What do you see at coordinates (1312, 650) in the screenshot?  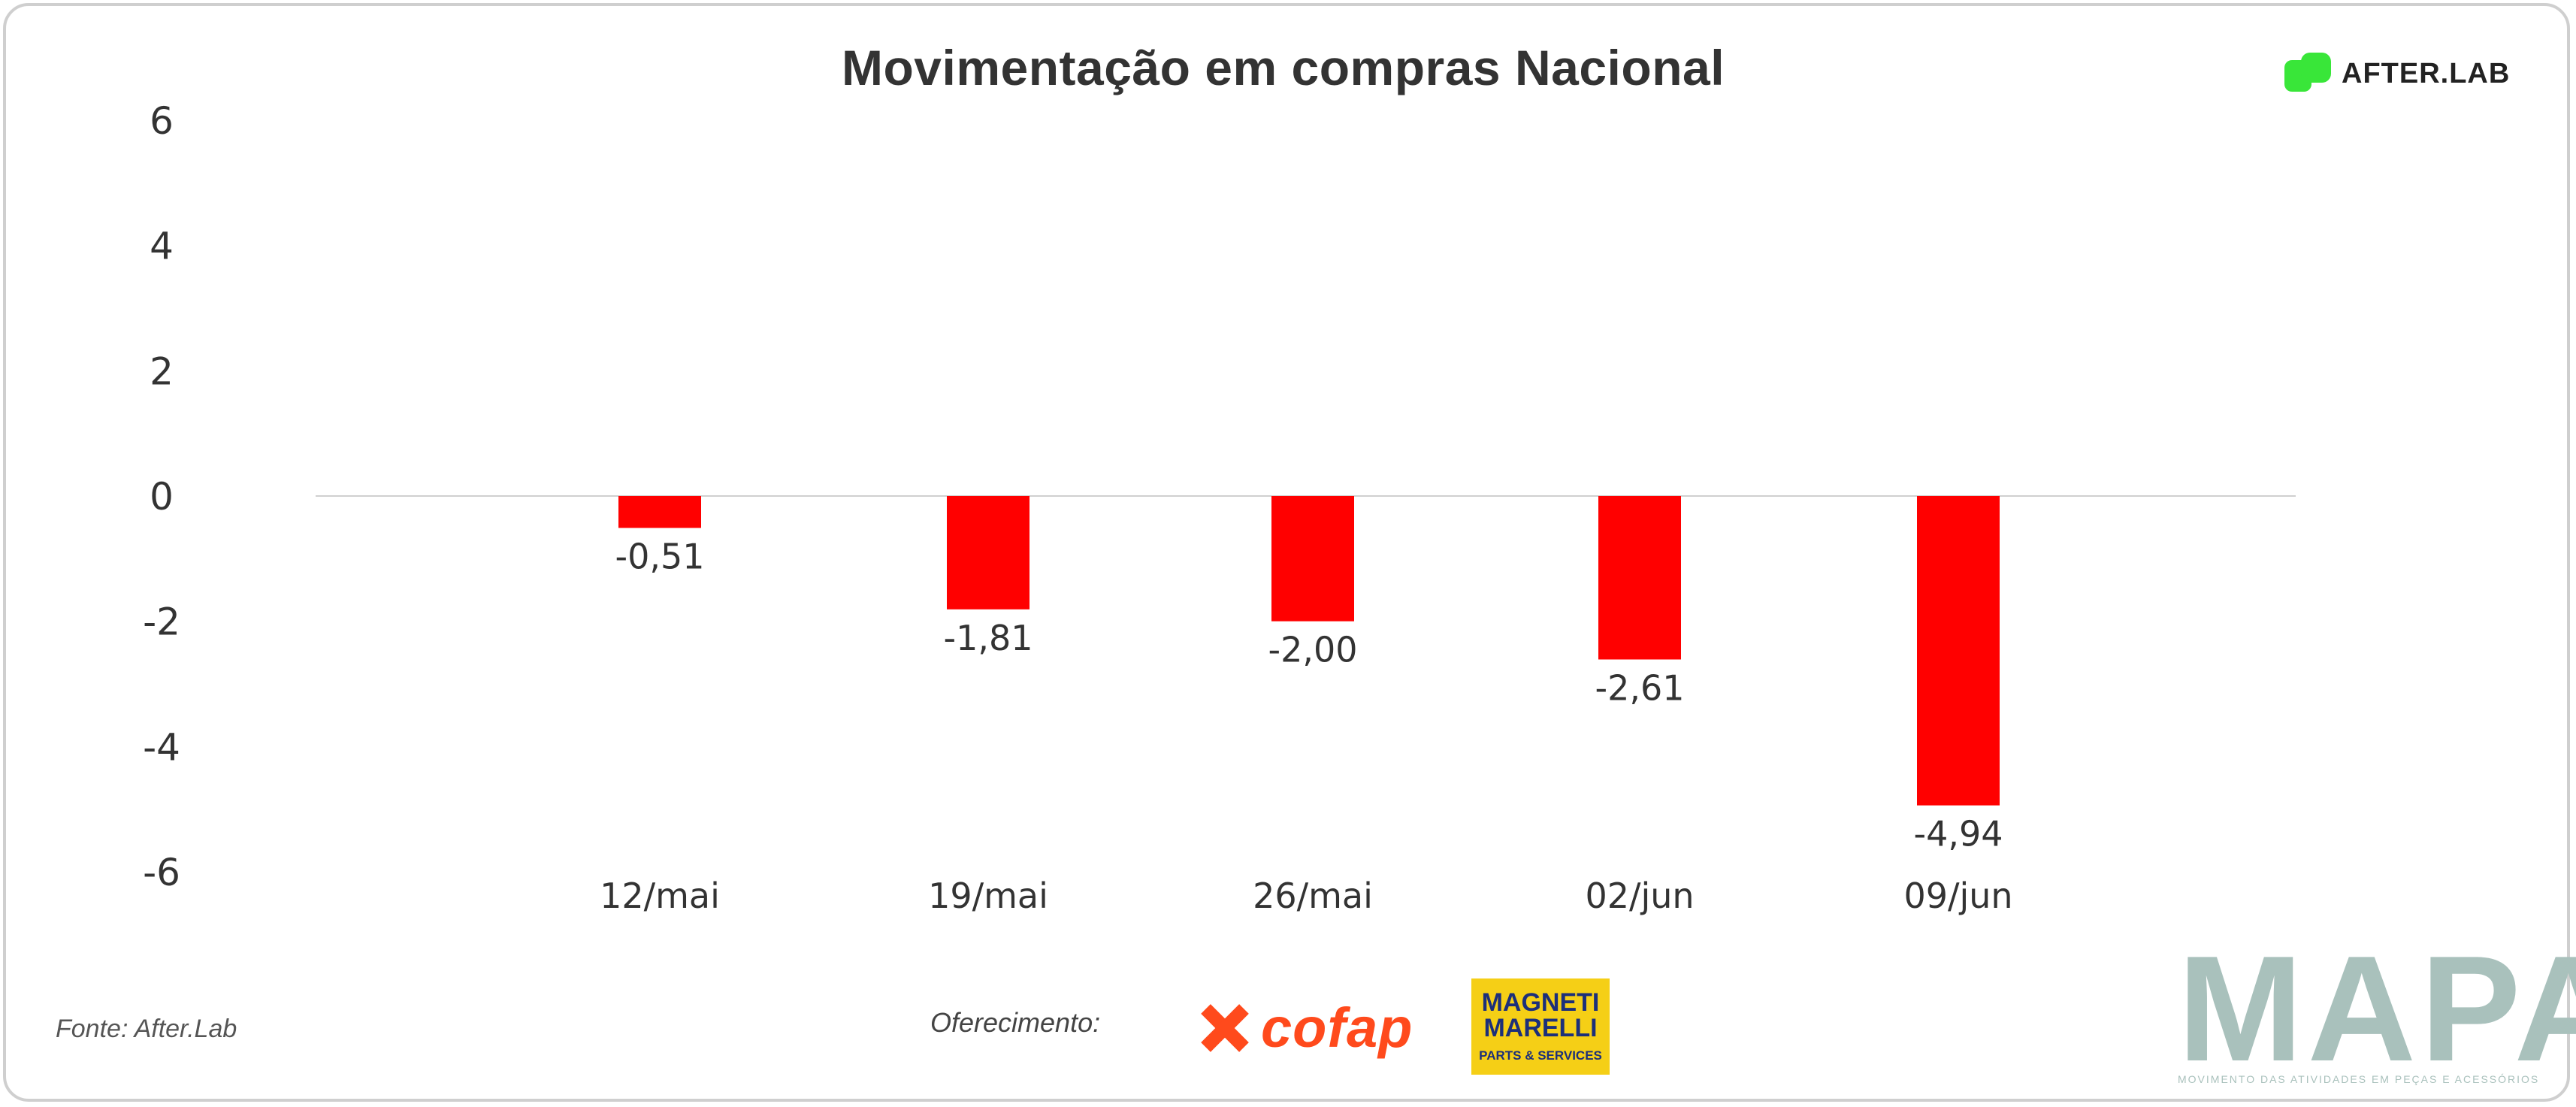 I see `data-label: -2,00` at bounding box center [1312, 650].